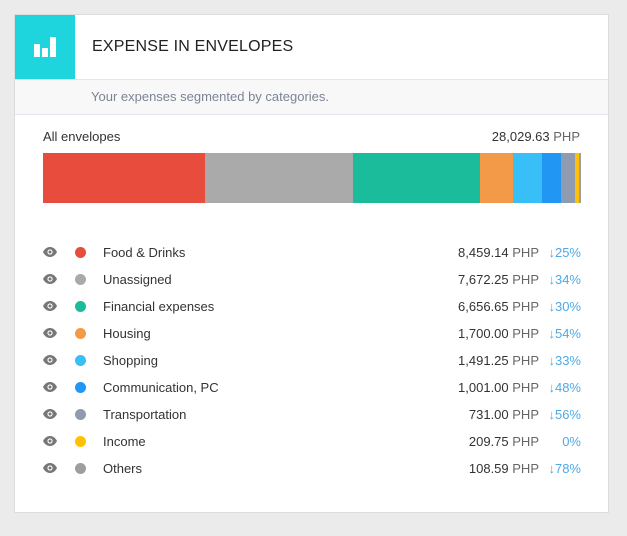 This screenshot has width=627, height=536. Describe the element at coordinates (123, 468) in the screenshot. I see `category-name: Others` at that location.